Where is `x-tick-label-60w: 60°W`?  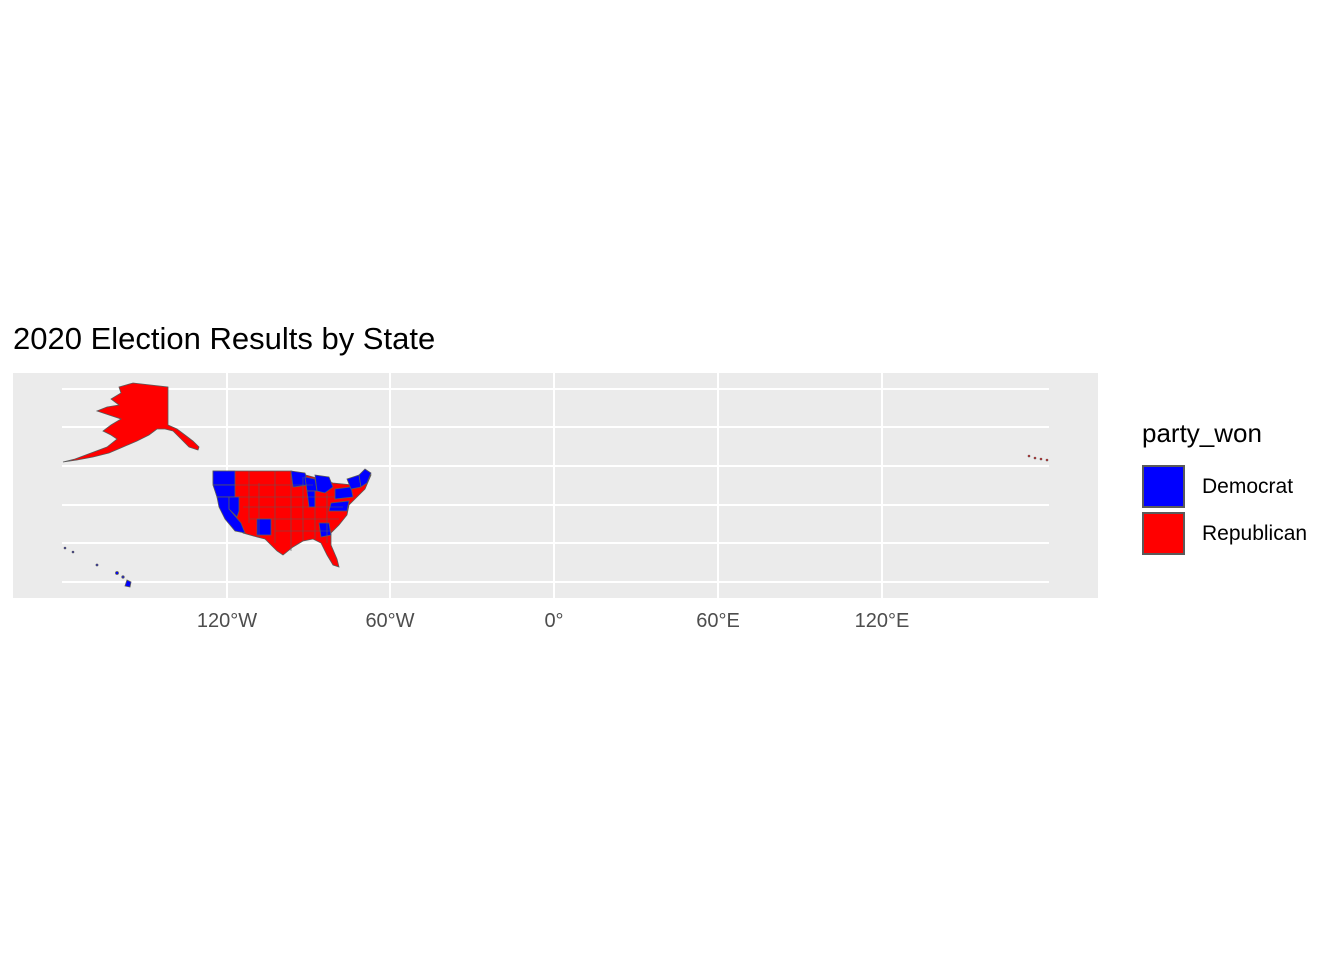 x-tick-label-60w: 60°W is located at coordinates (390, 621).